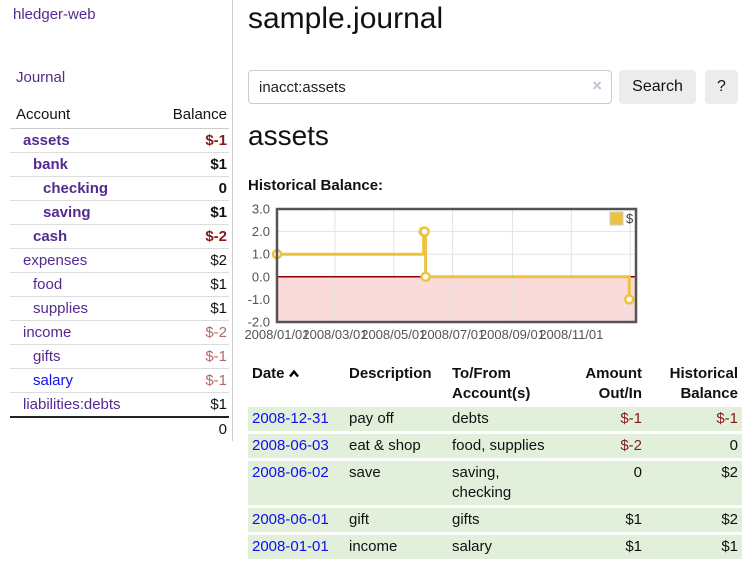 Image resolution: width=742 pixels, height=582 pixels. What do you see at coordinates (396, 419) in the screenshot?
I see `register-description: pay off` at bounding box center [396, 419].